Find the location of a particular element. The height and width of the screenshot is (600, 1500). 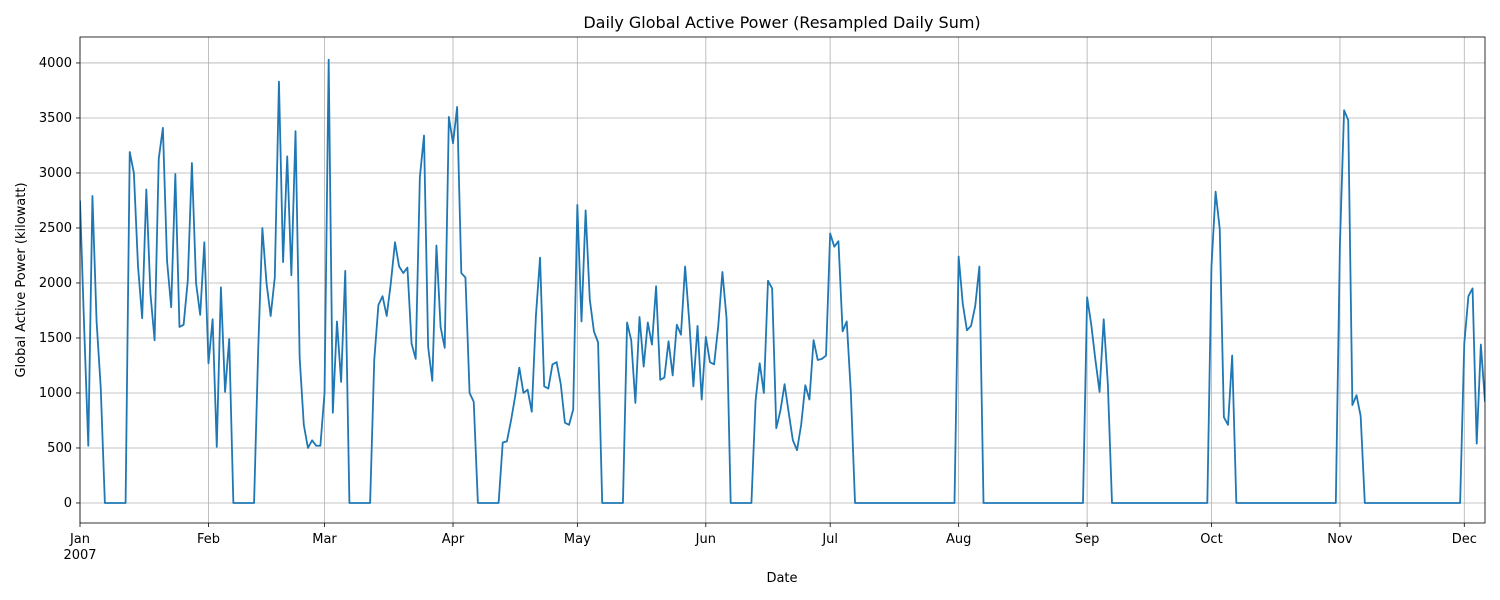

x-tick-label: Jul is located at coordinates (829, 539).